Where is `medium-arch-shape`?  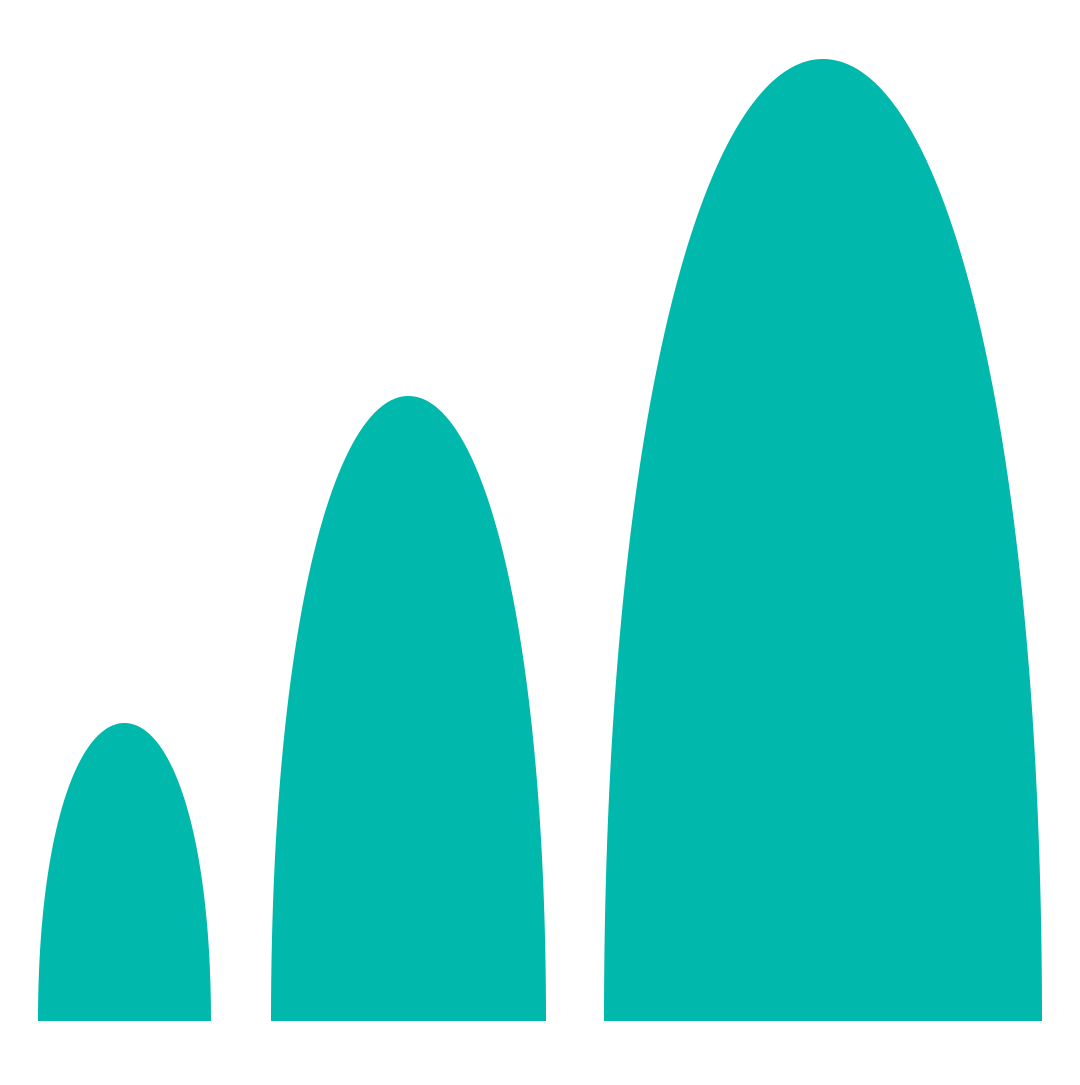
medium-arch-shape is located at coordinates (408, 708).